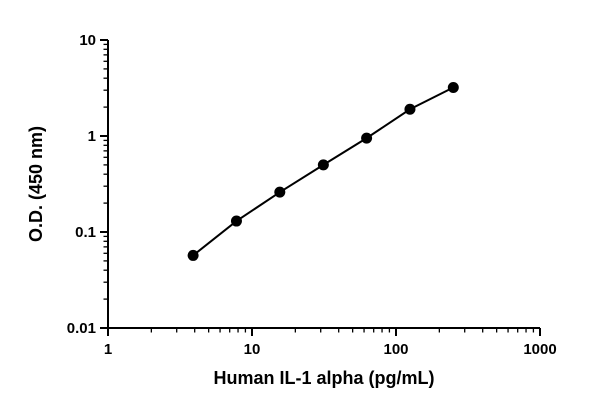 The image size is (600, 416). I want to click on y-tick-label: 10, so click(87, 40).